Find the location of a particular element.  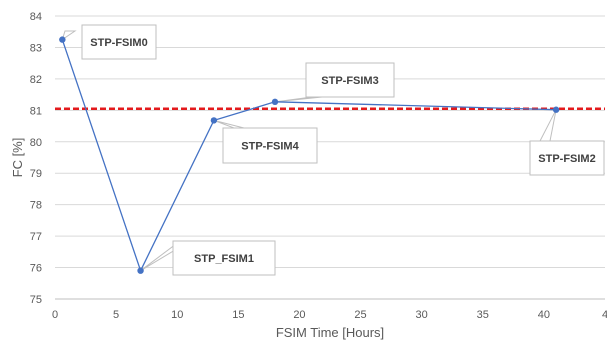

data-label: STP-FSIM0 is located at coordinates (118, 43).